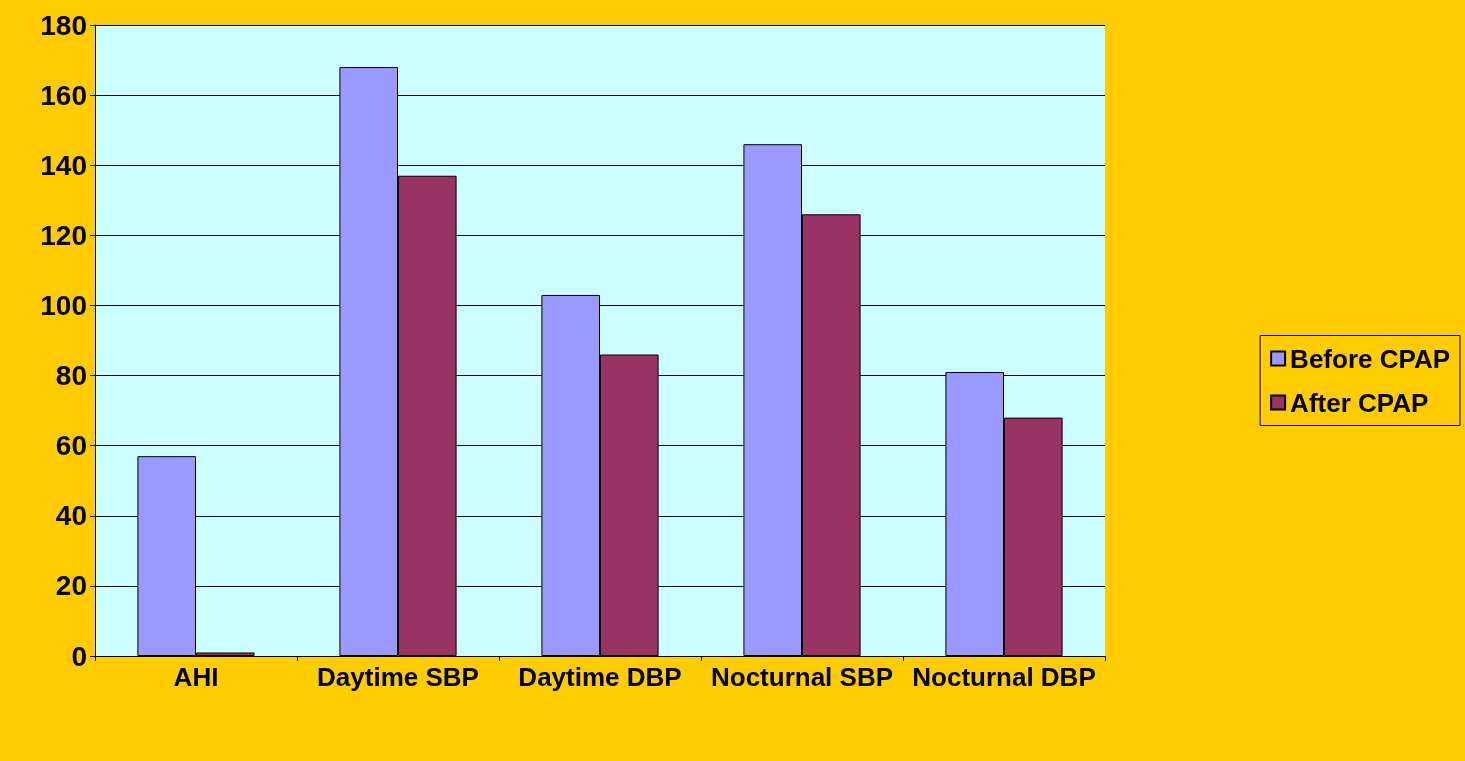 This screenshot has height=761, width=1465. Describe the element at coordinates (71, 446) in the screenshot. I see `y-tick-label: 60` at that location.